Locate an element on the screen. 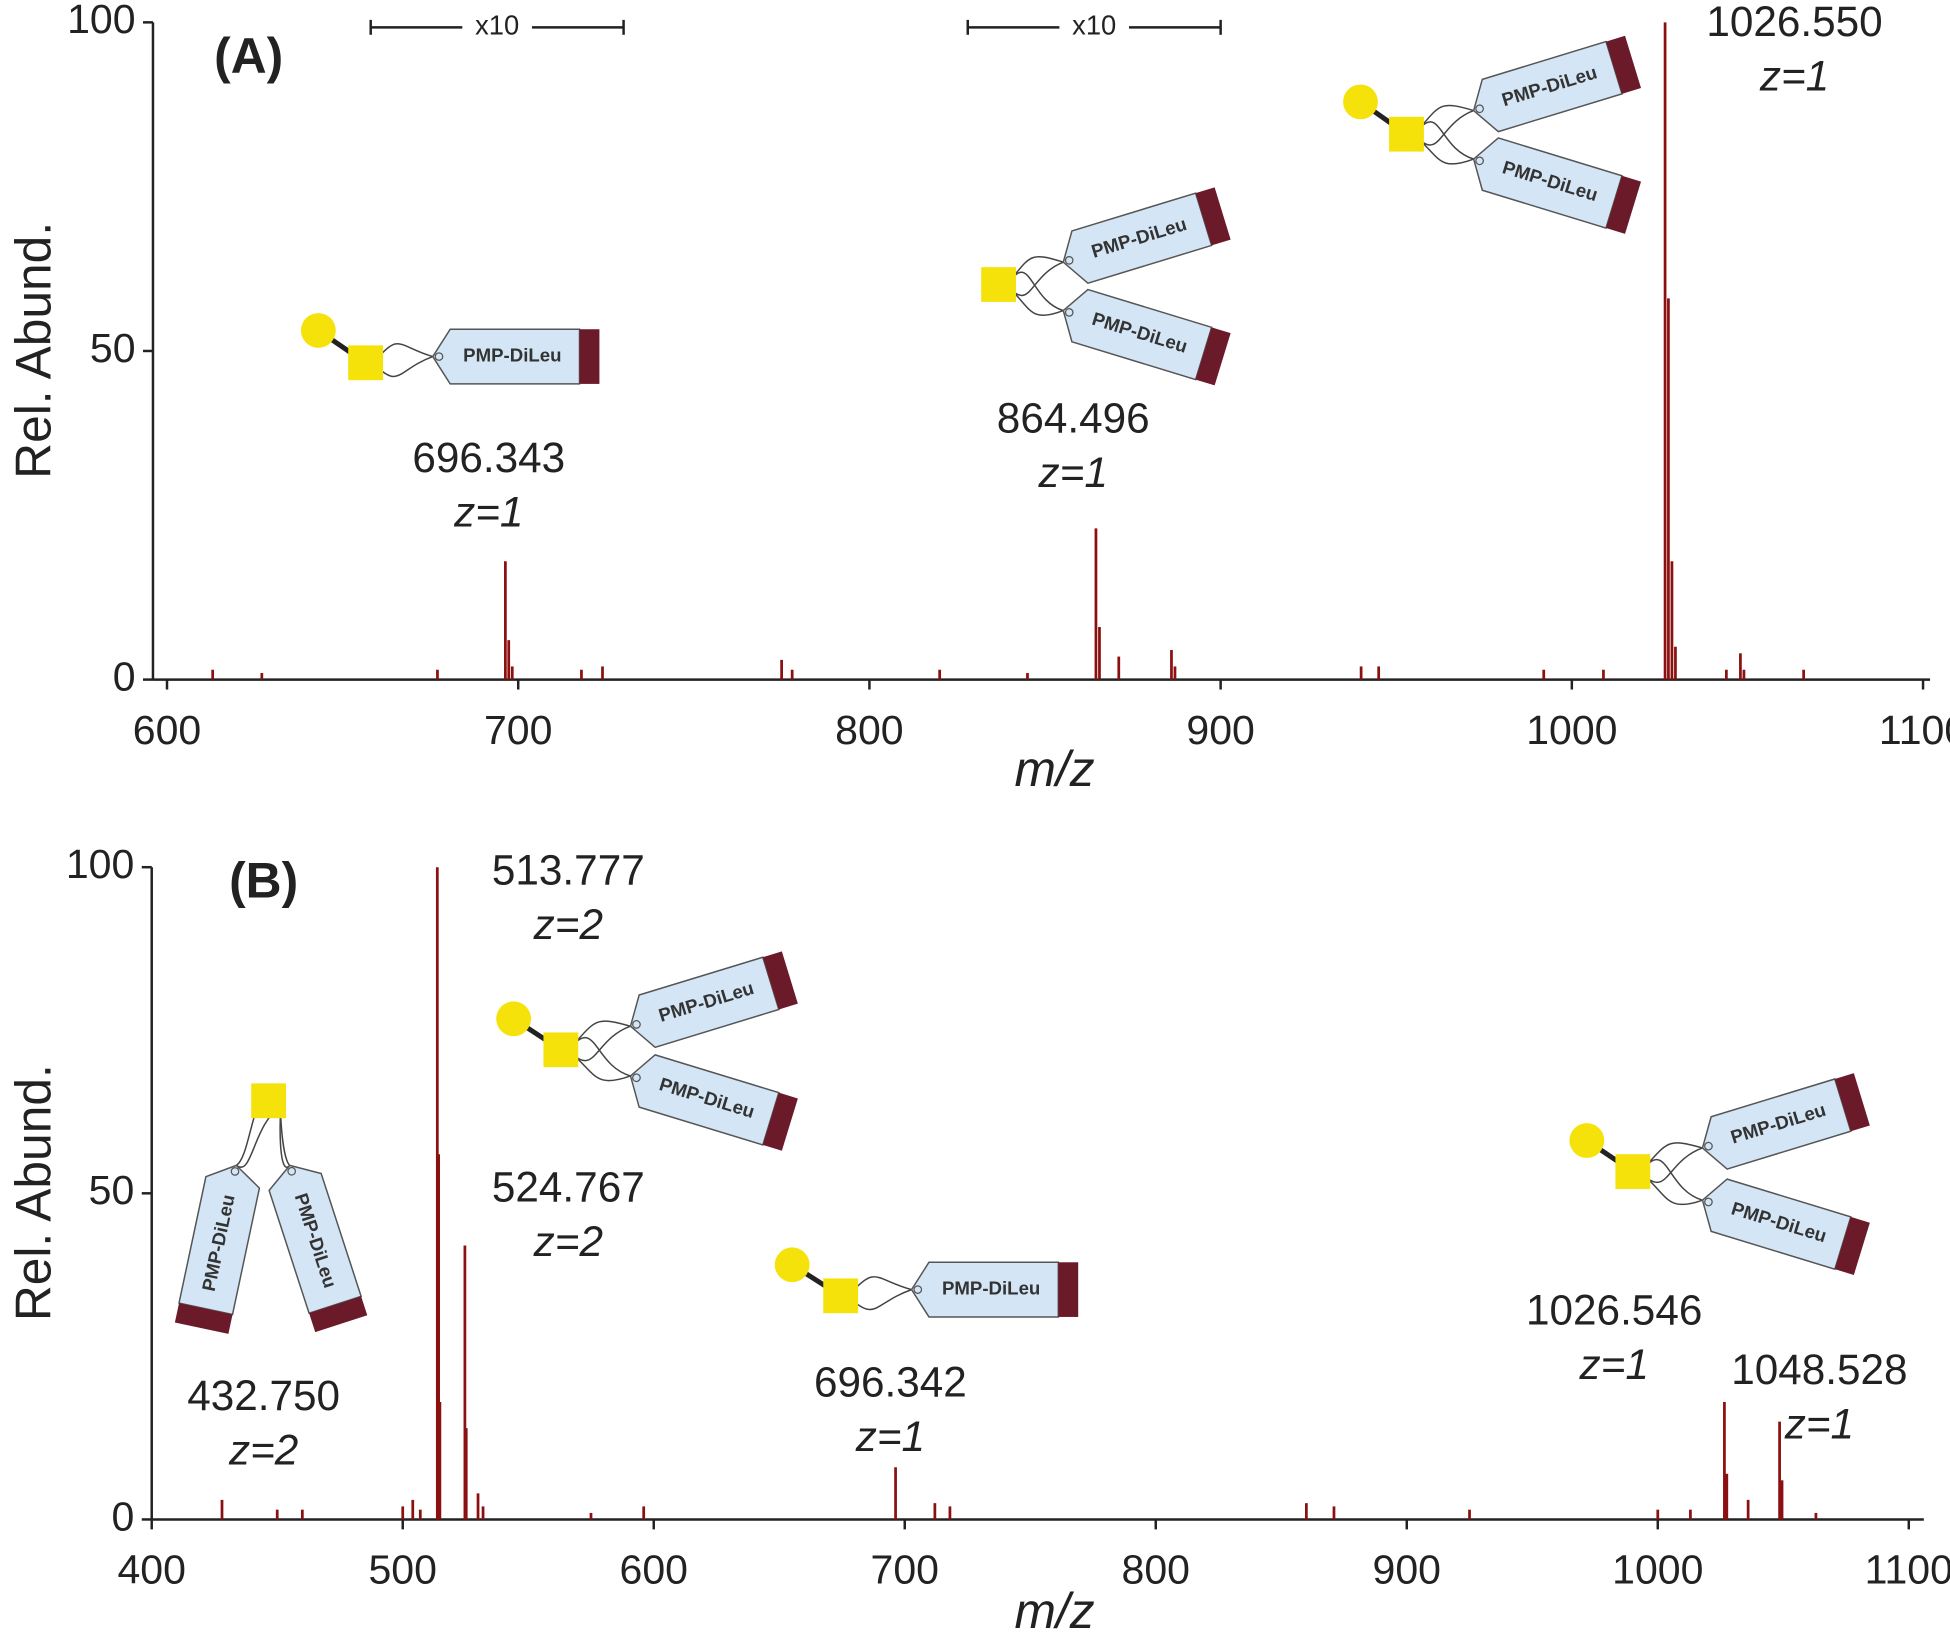 Image resolution: width=1950 pixels, height=1640 pixels. x-tick-label: 400 is located at coordinates (151, 1570).